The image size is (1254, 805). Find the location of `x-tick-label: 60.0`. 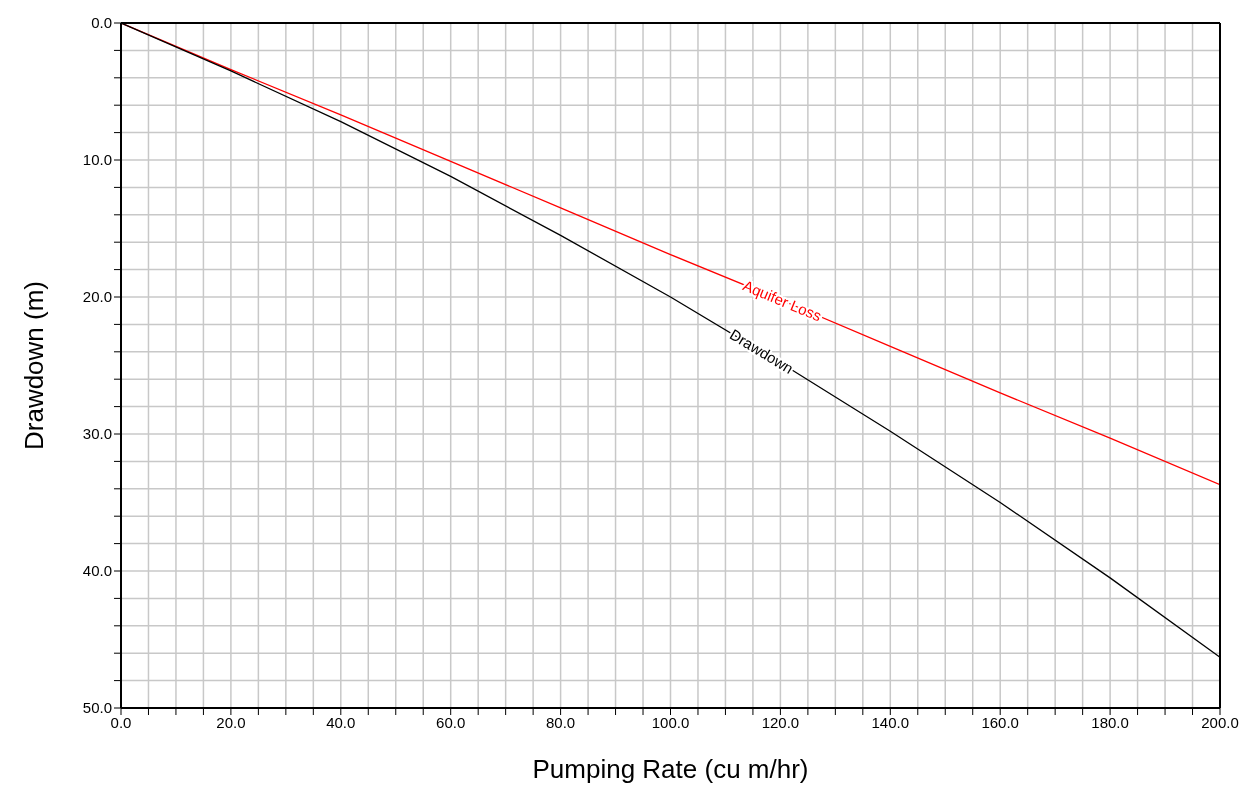

x-tick-label: 60.0 is located at coordinates (451, 722).